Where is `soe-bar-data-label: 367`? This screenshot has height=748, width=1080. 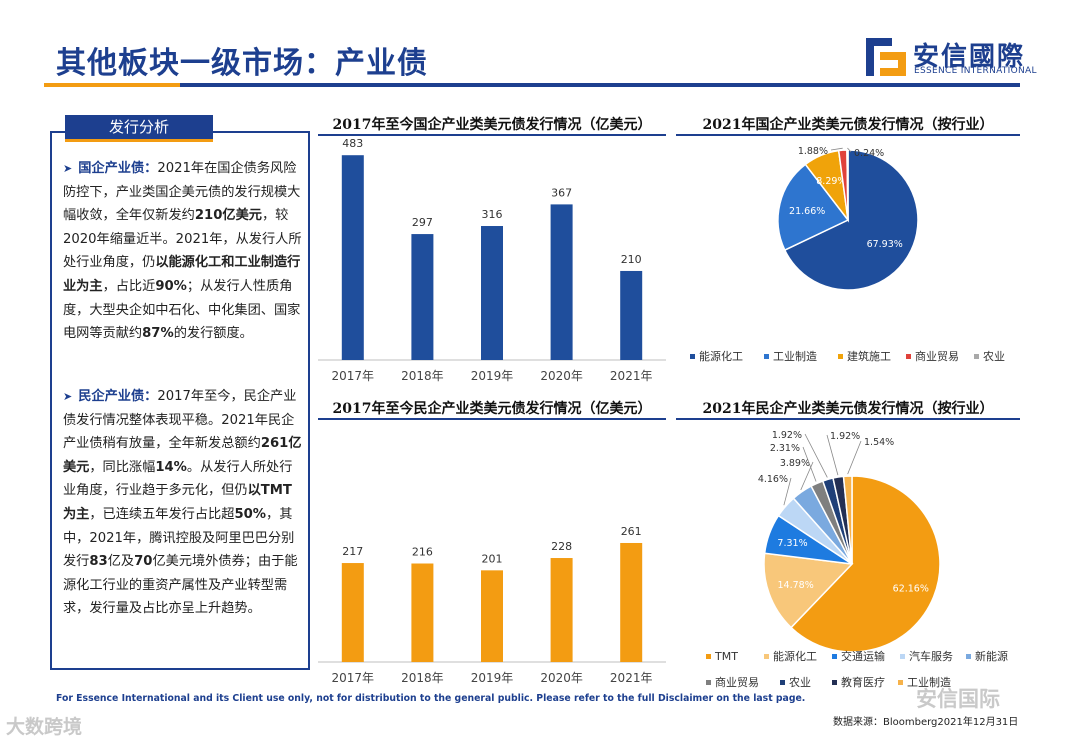
soe-bar-data-label: 367 is located at coordinates (561, 192).